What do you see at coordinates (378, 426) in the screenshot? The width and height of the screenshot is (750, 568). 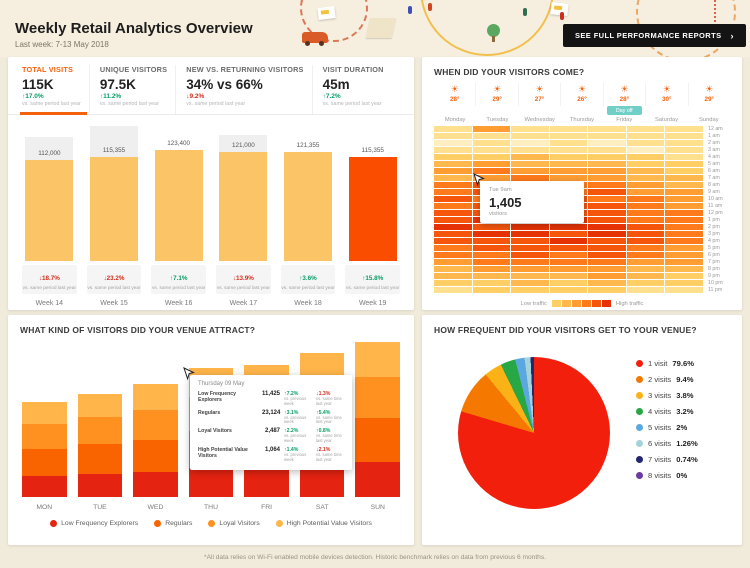 I see `stacked-bar-group: SUN` at bounding box center [378, 426].